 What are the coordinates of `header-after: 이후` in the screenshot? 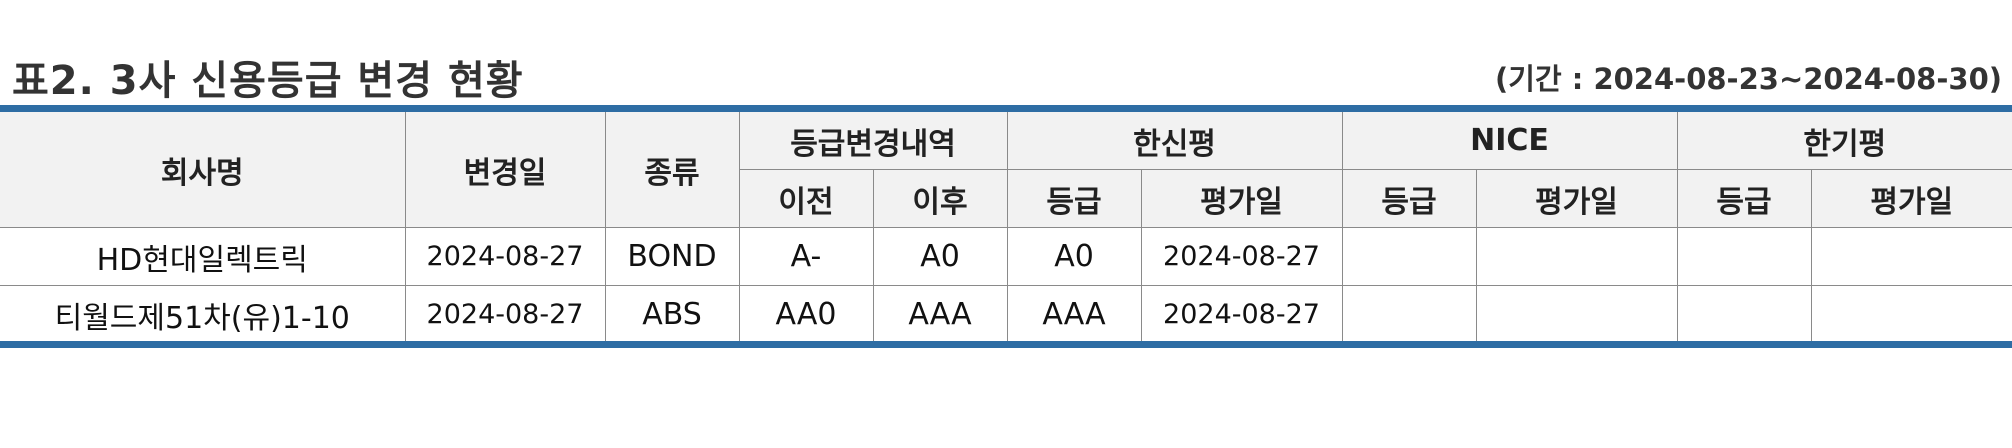 It's located at (940, 198).